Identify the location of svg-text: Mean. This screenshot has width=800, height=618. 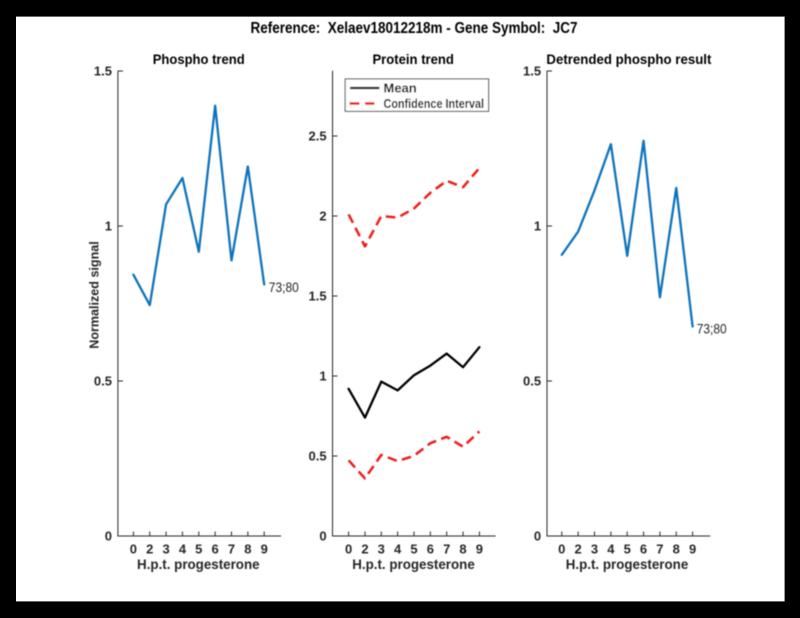
(400, 88).